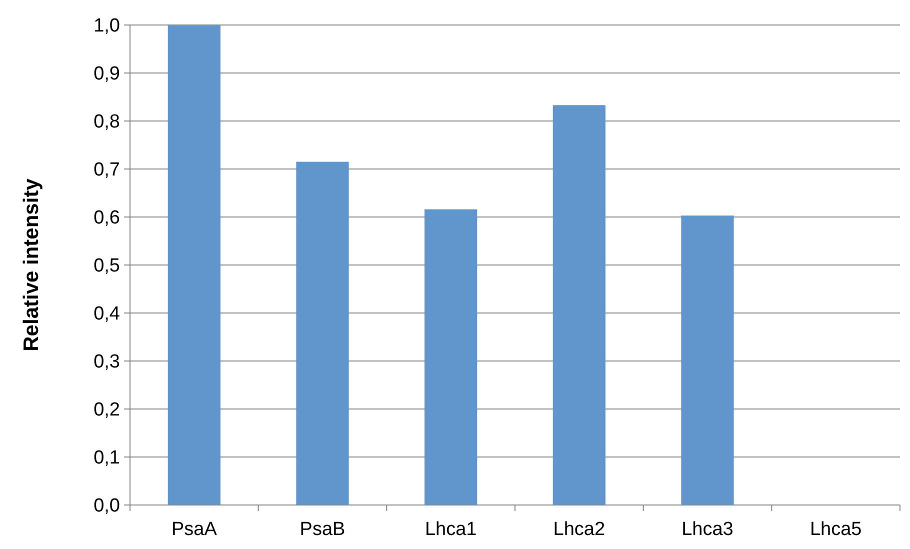  Describe the element at coordinates (107, 458) in the screenshot. I see `y-tick-label: 0,1` at that location.